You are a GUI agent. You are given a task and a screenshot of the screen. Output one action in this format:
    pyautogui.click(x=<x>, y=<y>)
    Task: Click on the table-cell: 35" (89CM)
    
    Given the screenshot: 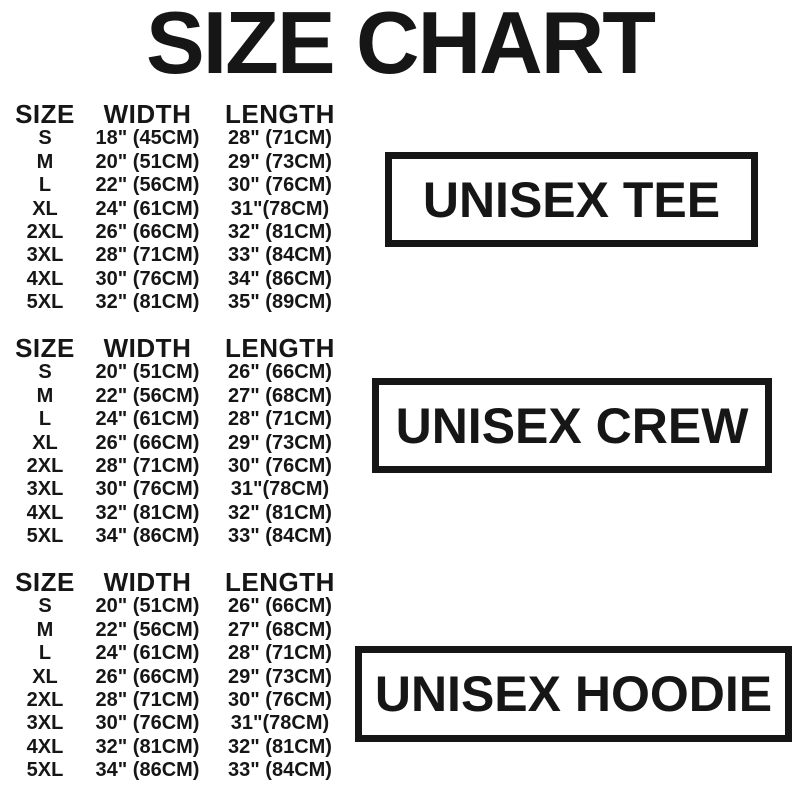 What is the action you would take?
    pyautogui.click(x=280, y=302)
    